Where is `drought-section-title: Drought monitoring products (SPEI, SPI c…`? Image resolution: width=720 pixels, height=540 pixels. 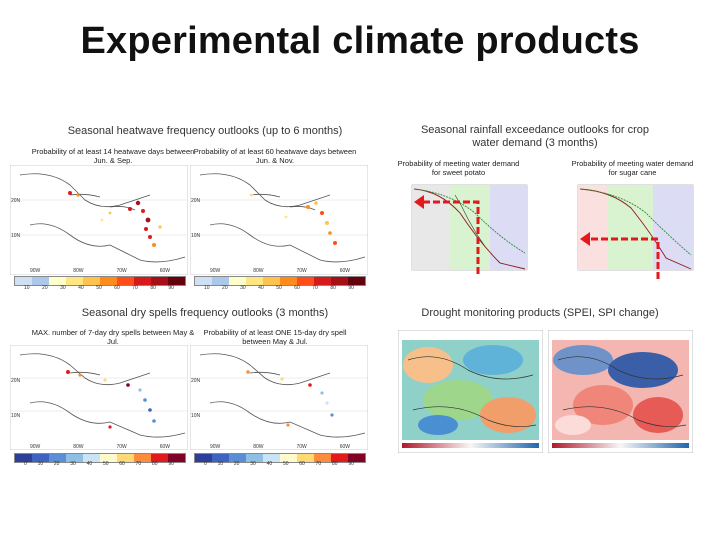 drought-section-title: Drought monitoring products (SPEI, SPI c… is located at coordinates (540, 313).